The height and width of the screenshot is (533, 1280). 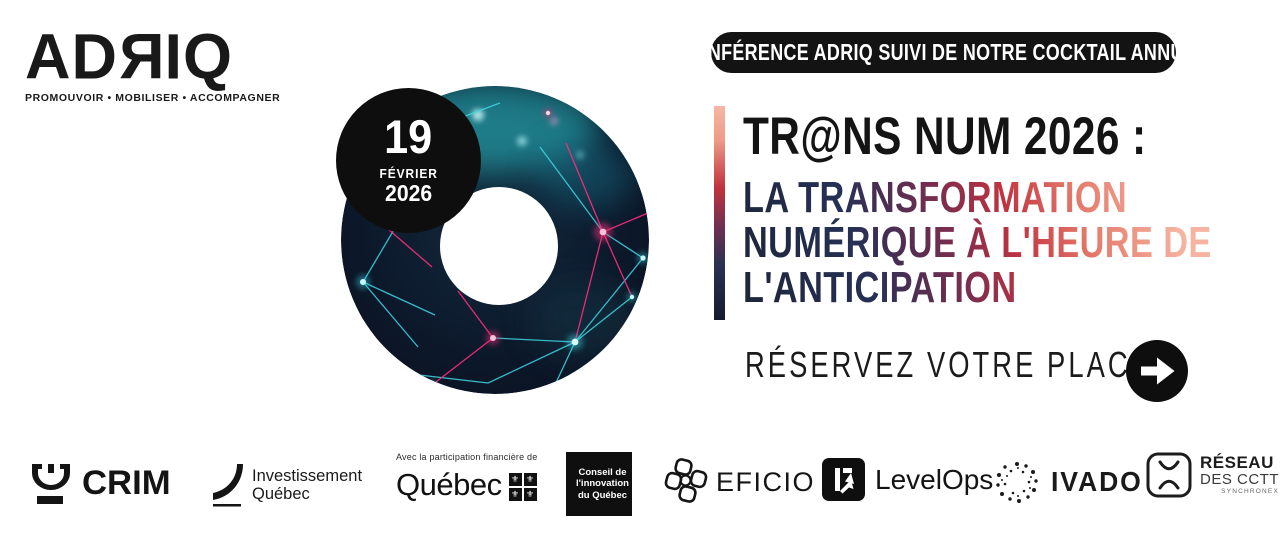 I want to click on logo-letter: I, so click(x=174, y=57).